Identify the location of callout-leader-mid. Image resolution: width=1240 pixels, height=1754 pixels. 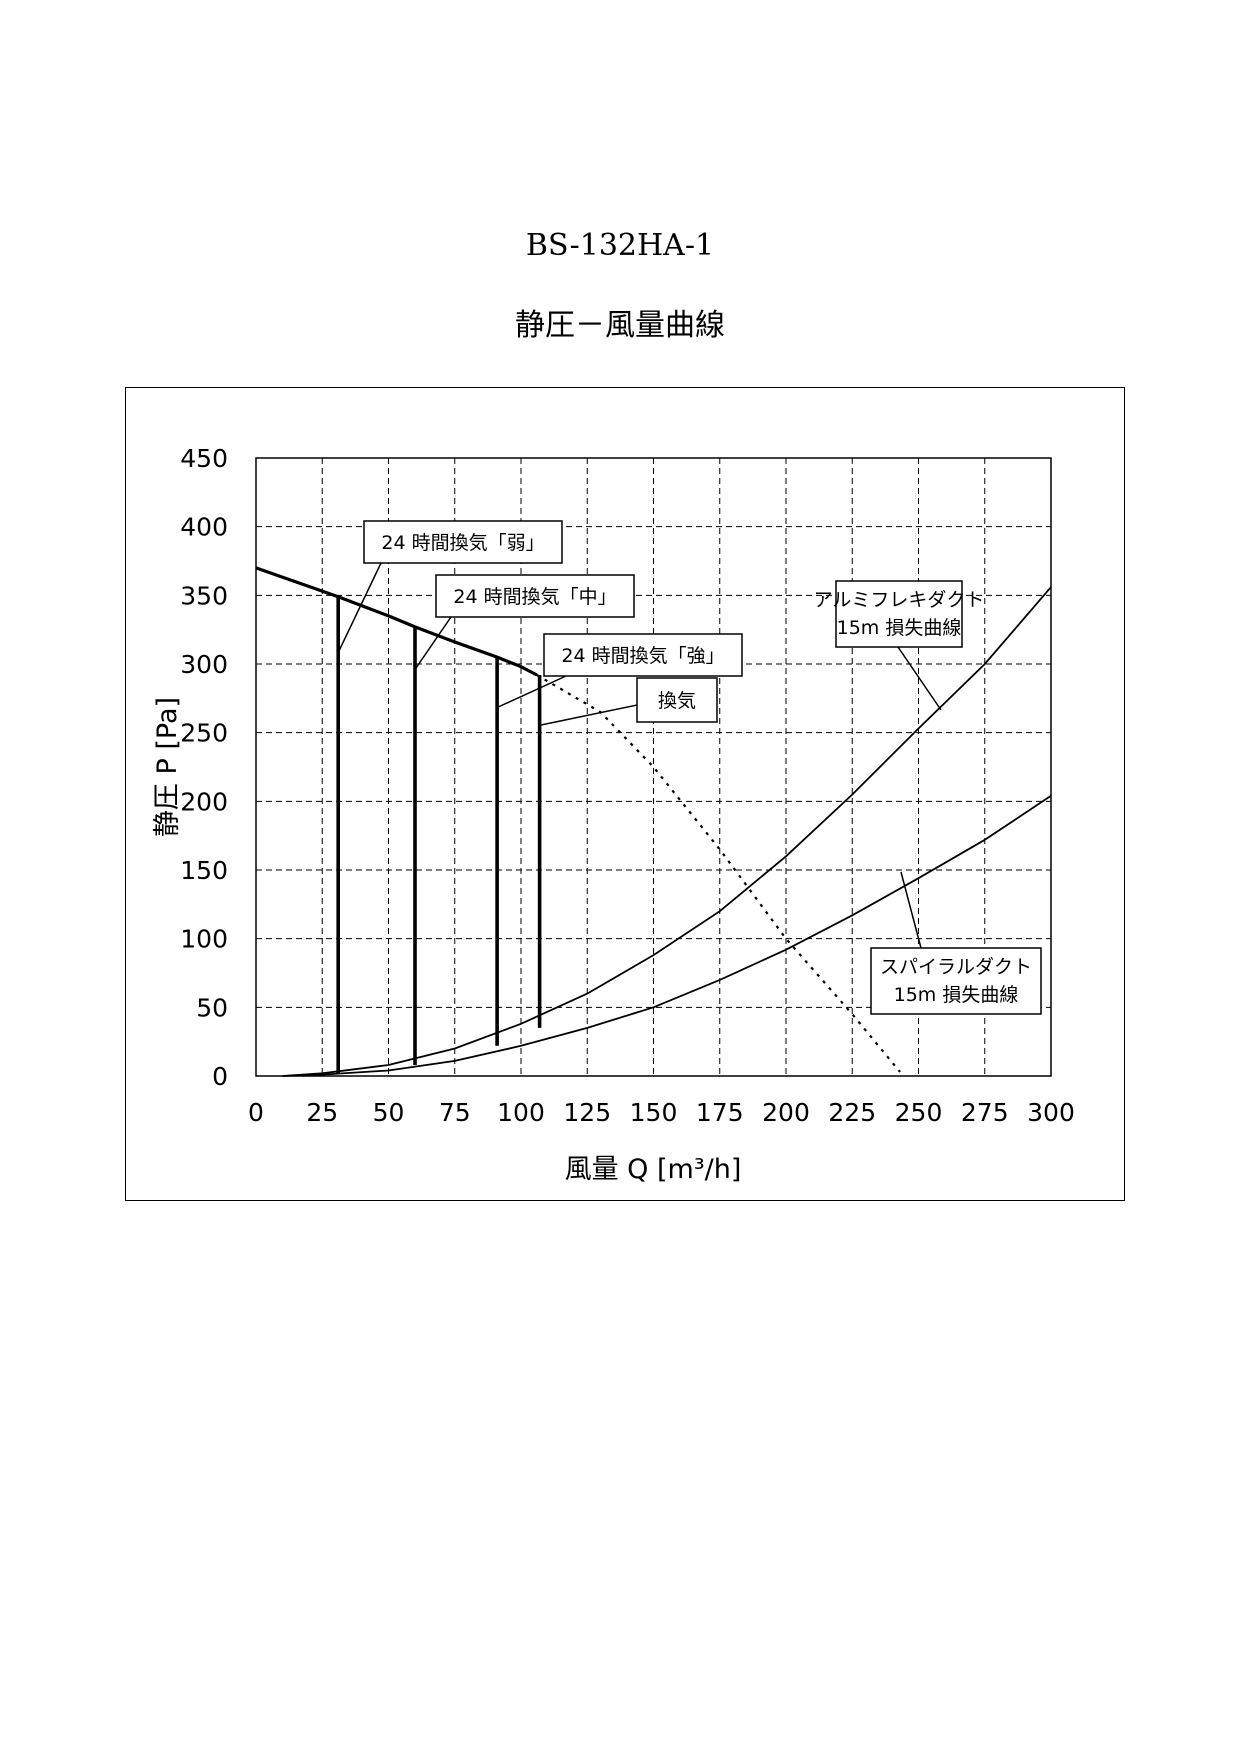
(433, 642).